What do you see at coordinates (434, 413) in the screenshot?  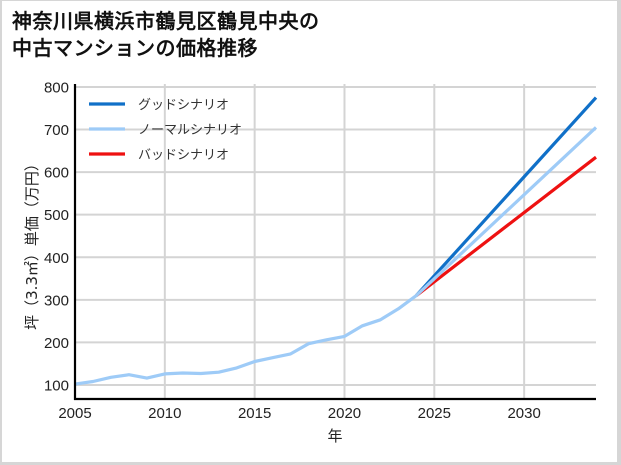 I see `x-tick-label: 2025` at bounding box center [434, 413].